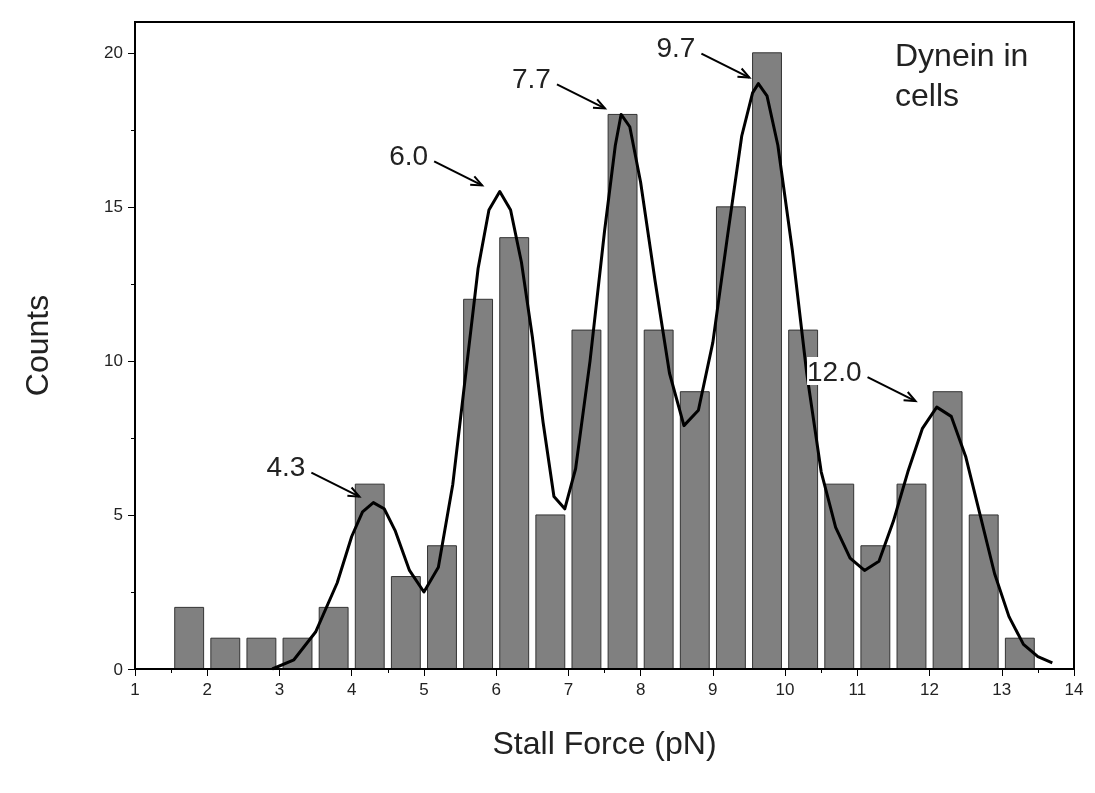 Image resolution: width=1095 pixels, height=793 pixels. Describe the element at coordinates (568, 689) in the screenshot. I see `x-tick-label: 7` at that location.